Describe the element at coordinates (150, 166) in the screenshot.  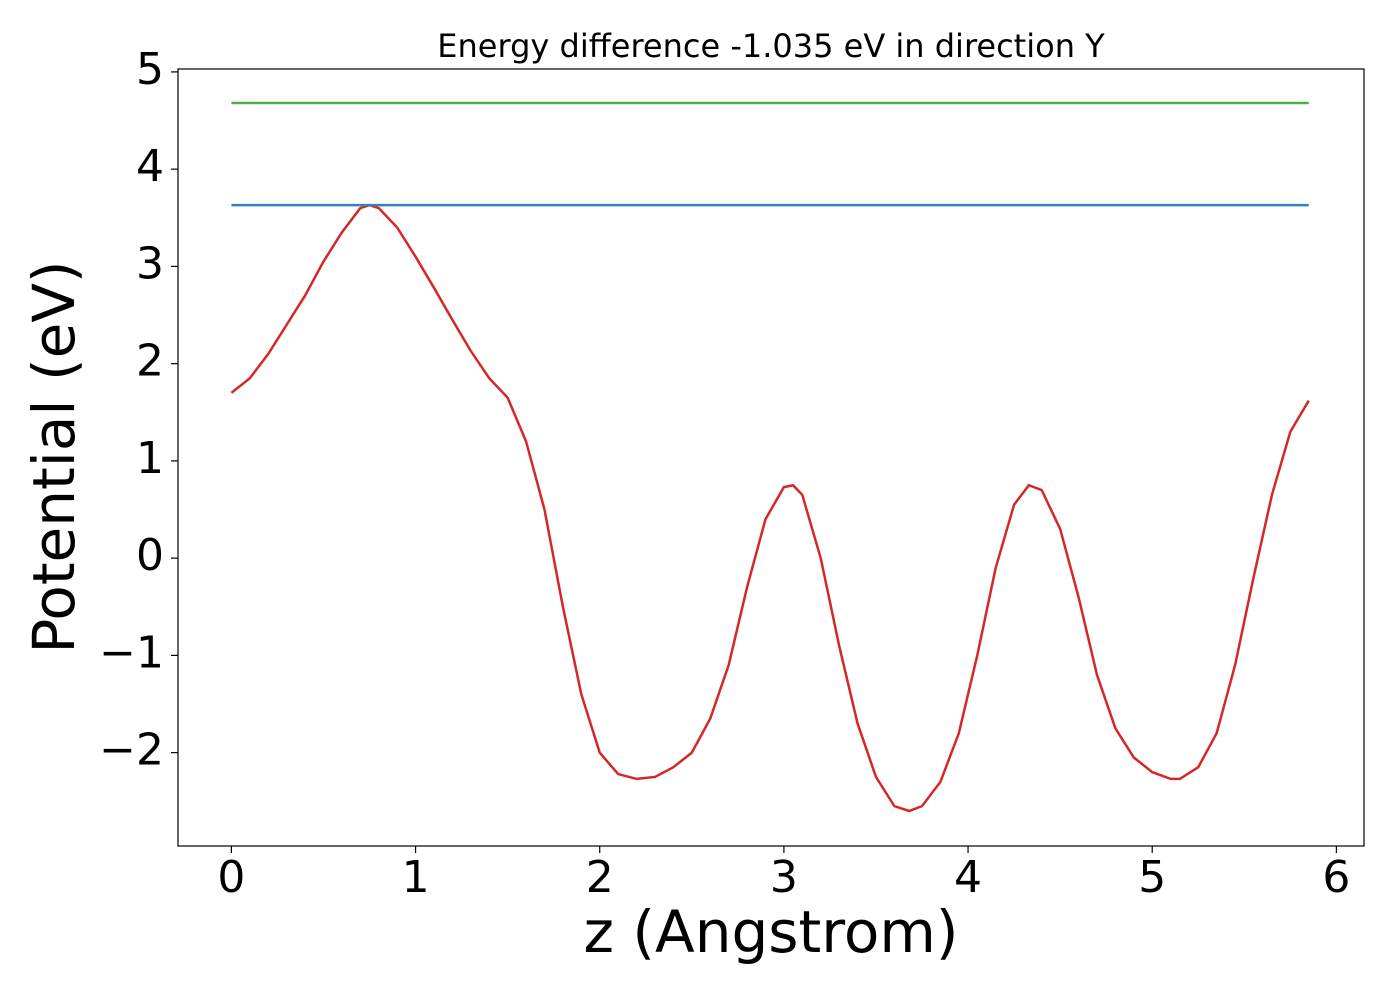
I see `y-tick-label: 4` at that location.